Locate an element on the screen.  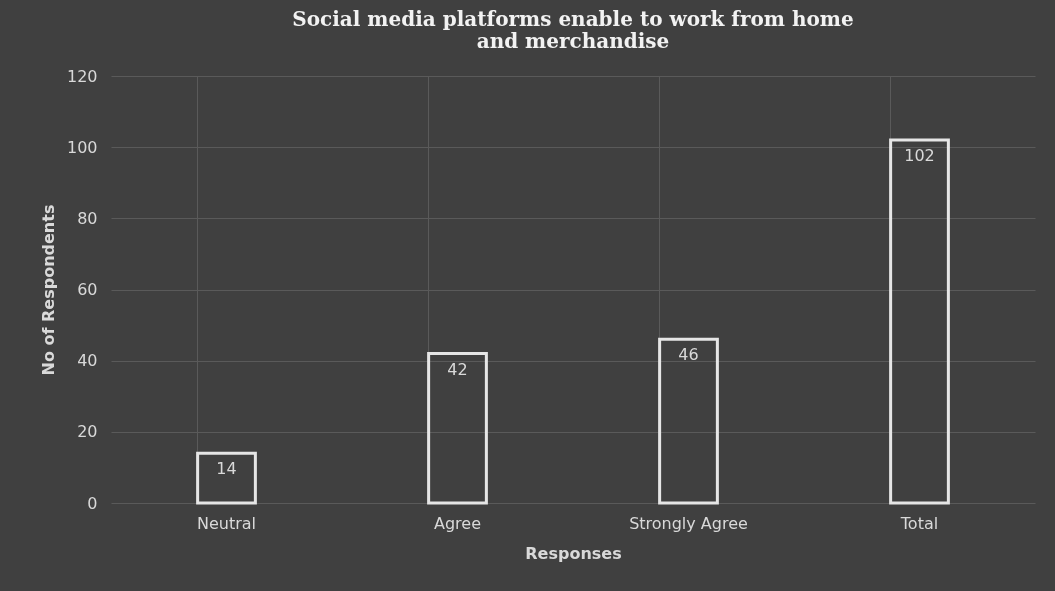
y-tick-label: 100 is located at coordinates (82, 147).